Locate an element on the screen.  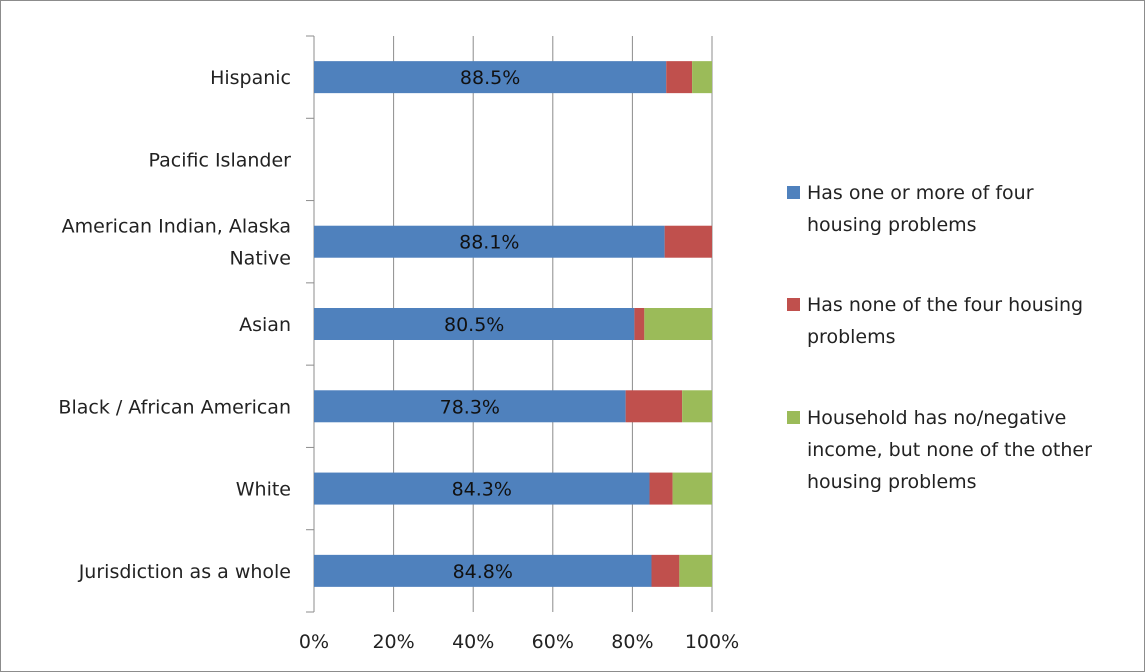
bar-data-label: 84.3% is located at coordinates (482, 490).